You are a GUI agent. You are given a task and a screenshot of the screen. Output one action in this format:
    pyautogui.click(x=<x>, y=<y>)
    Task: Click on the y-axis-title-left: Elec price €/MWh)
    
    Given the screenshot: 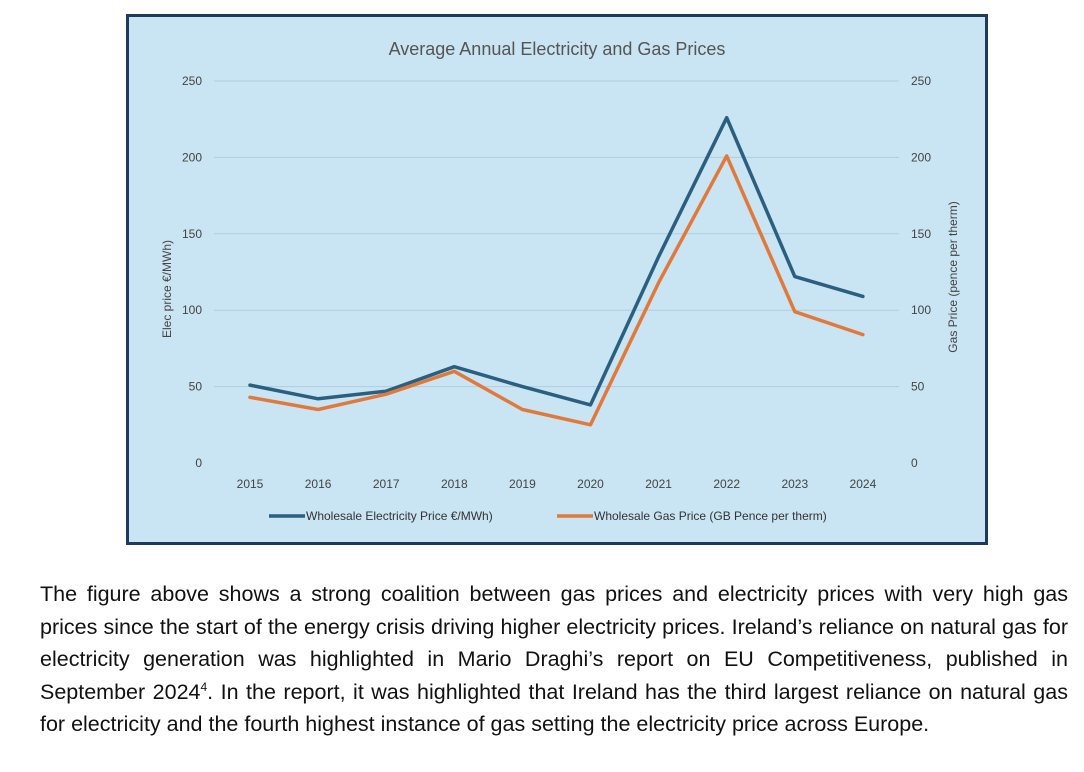 What is the action you would take?
    pyautogui.click(x=167, y=289)
    